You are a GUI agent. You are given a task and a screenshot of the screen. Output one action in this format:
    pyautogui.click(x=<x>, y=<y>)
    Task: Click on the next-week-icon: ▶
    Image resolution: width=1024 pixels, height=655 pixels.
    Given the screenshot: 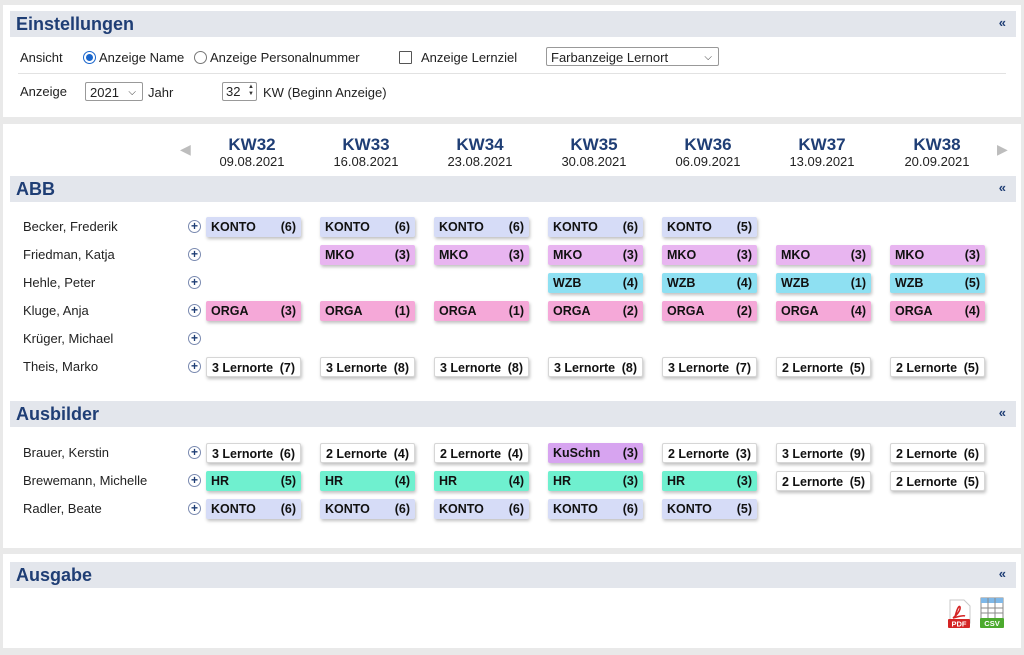 What is the action you would take?
    pyautogui.click(x=1002, y=149)
    